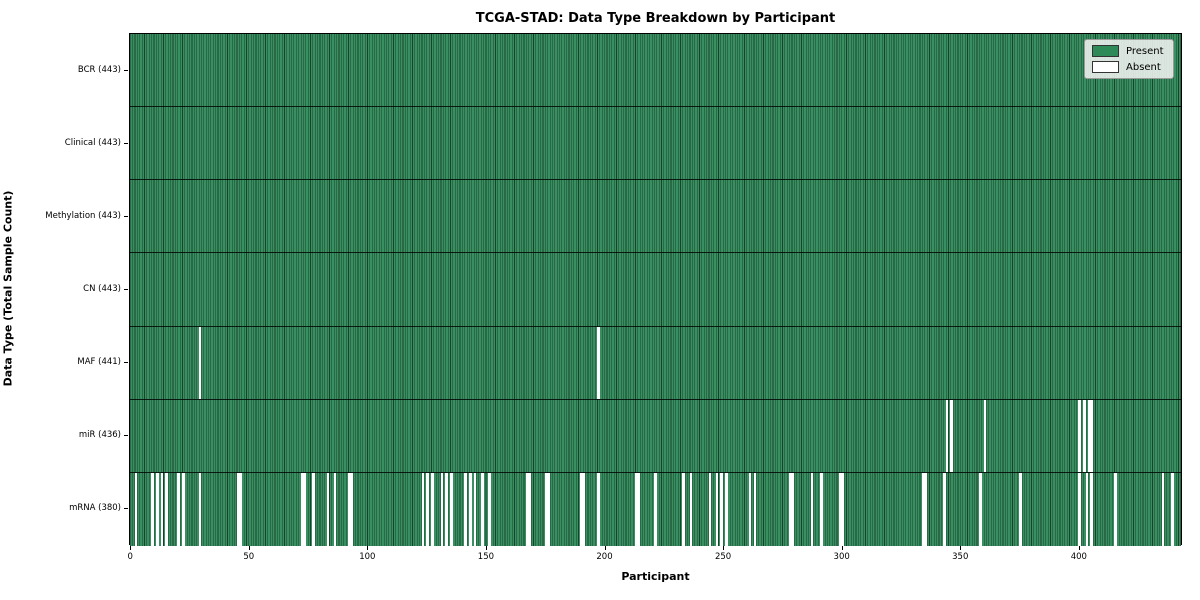 The image size is (1200, 600). Describe the element at coordinates (367, 557) in the screenshot. I see `xtick-label-100: 100` at that location.